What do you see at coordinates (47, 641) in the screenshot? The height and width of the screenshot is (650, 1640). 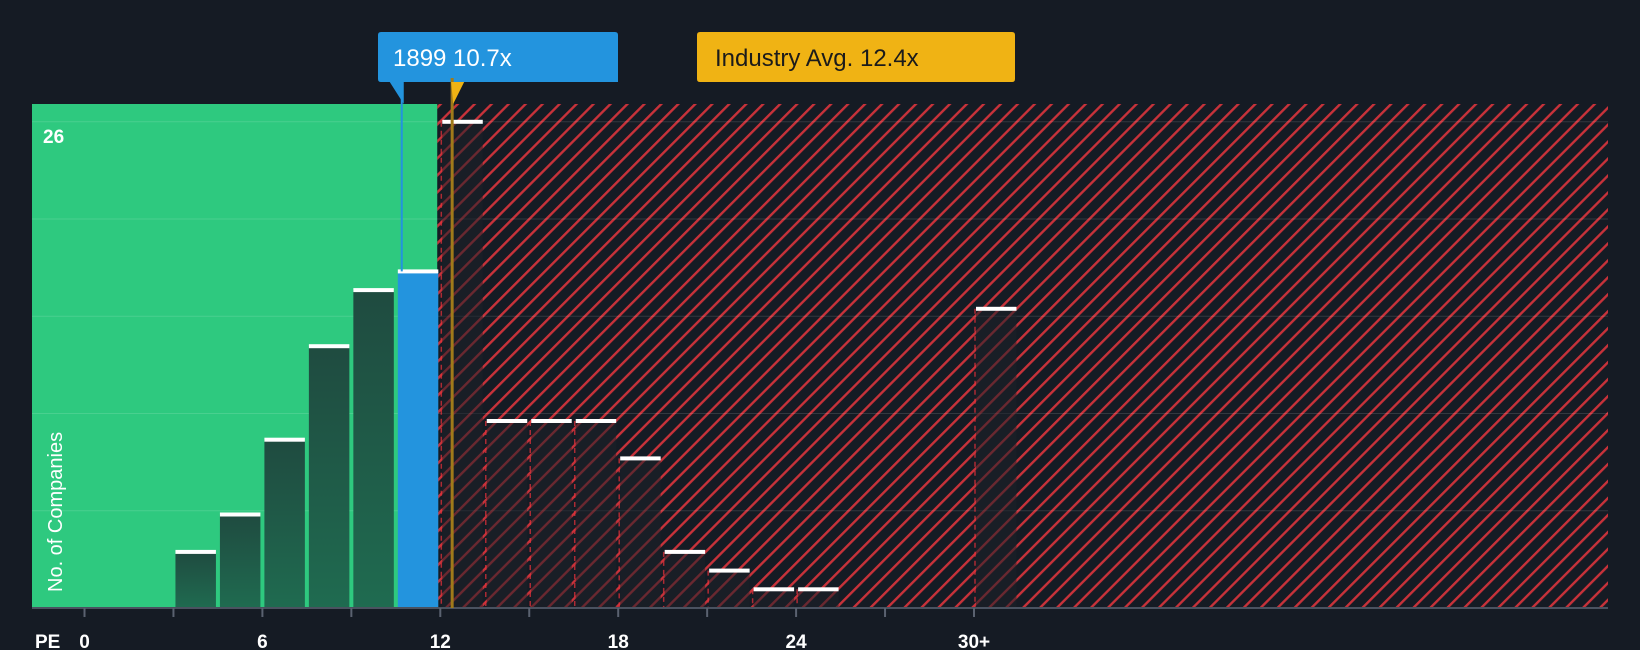 I see `x-axis-title: PE` at bounding box center [47, 641].